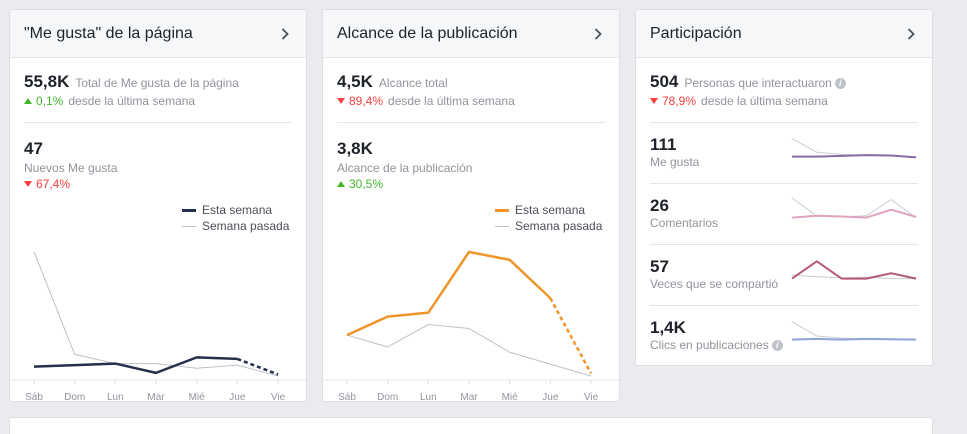  I want to click on spark-clicks-this-week, so click(854, 339).